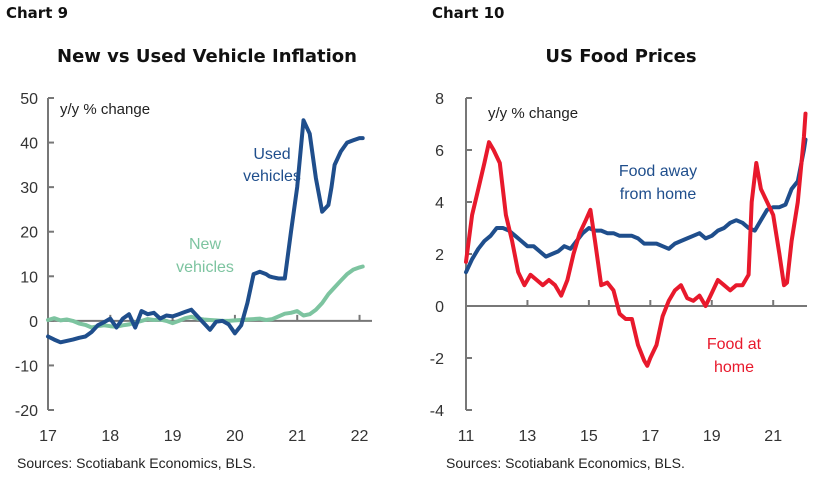 This screenshot has height=480, width=828. Describe the element at coordinates (110, 436) in the screenshot. I see `chart-9-x-tick-label: 18` at that location.